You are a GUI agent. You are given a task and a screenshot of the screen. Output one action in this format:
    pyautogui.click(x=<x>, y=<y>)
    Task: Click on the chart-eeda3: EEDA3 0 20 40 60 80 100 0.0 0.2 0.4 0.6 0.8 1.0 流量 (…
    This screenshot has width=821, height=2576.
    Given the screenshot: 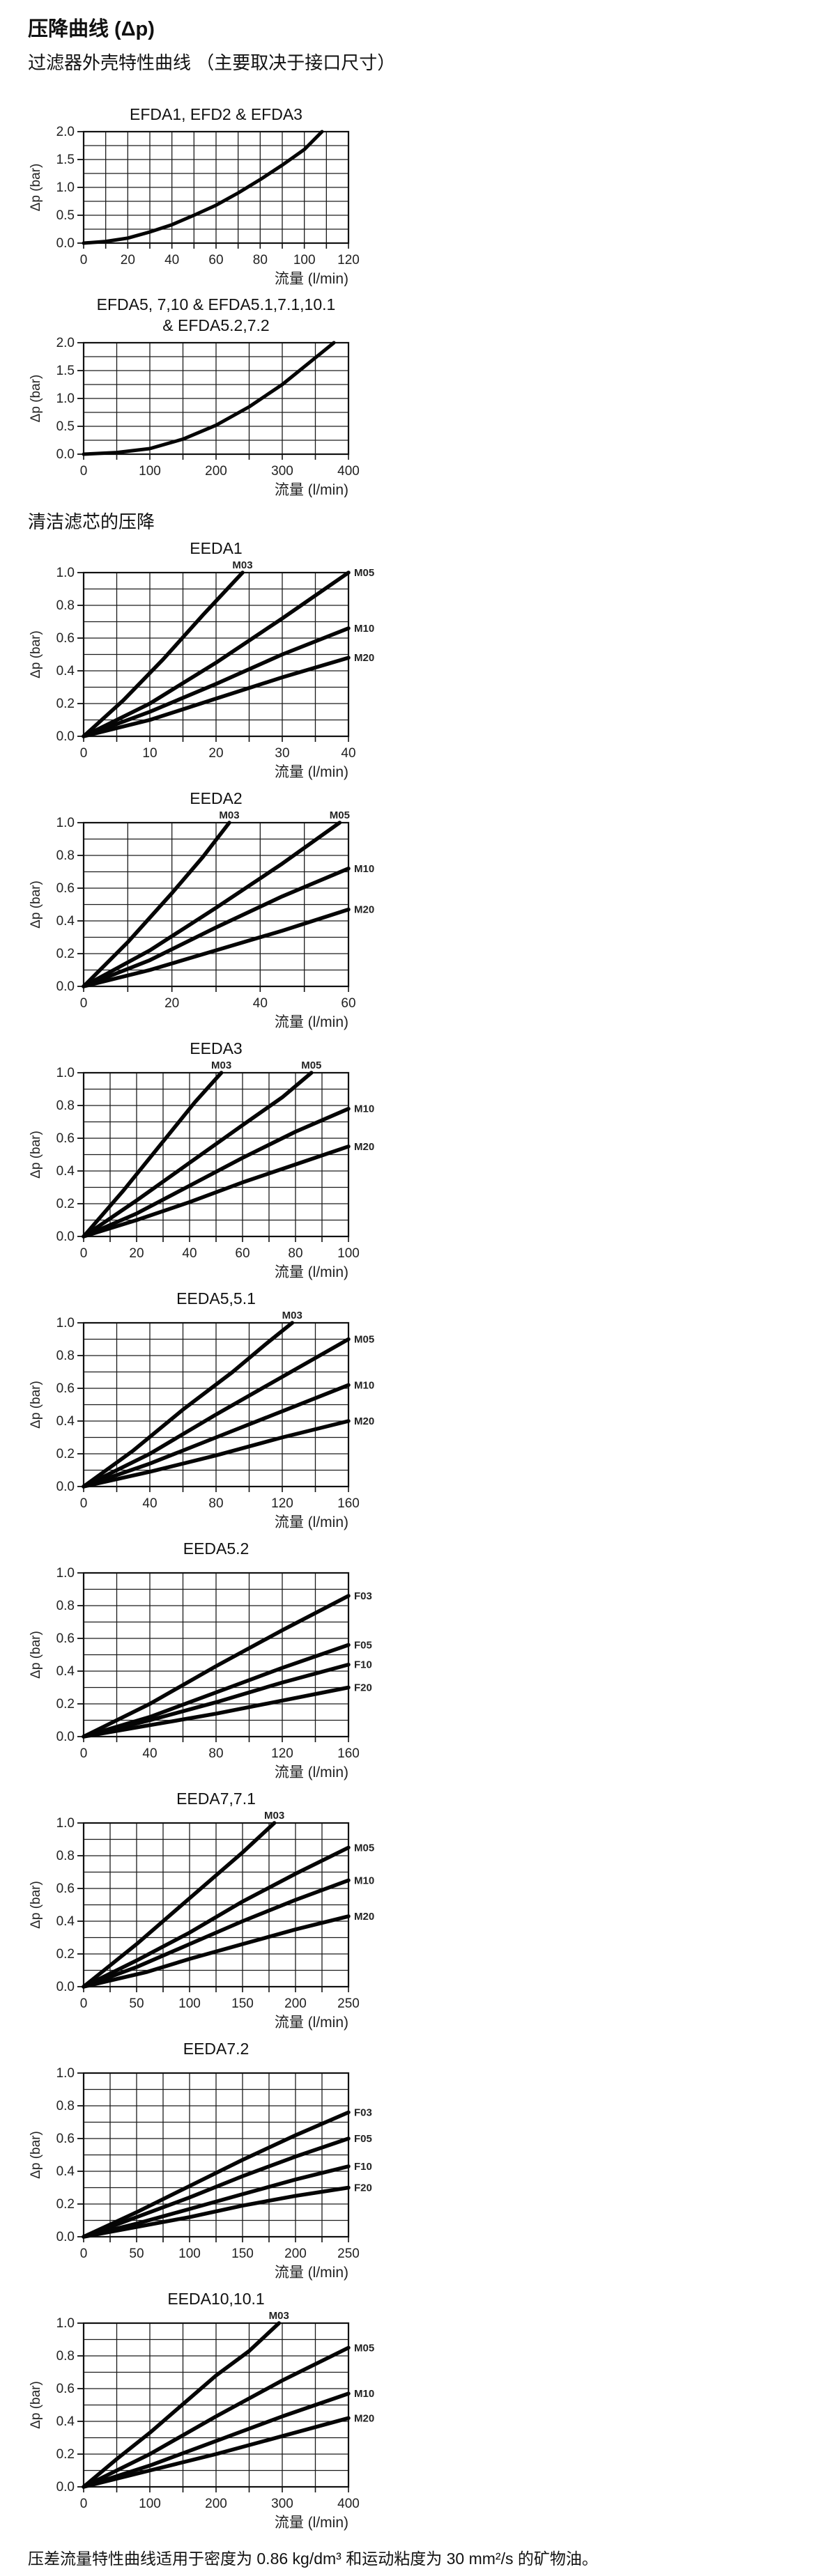 What is the action you would take?
    pyautogui.click(x=229, y=1159)
    